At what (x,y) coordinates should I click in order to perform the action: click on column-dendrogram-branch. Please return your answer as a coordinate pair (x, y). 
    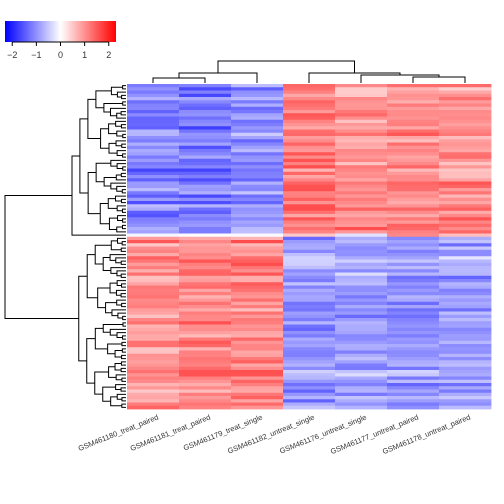
    Looking at the image, I should click on (439, 79).